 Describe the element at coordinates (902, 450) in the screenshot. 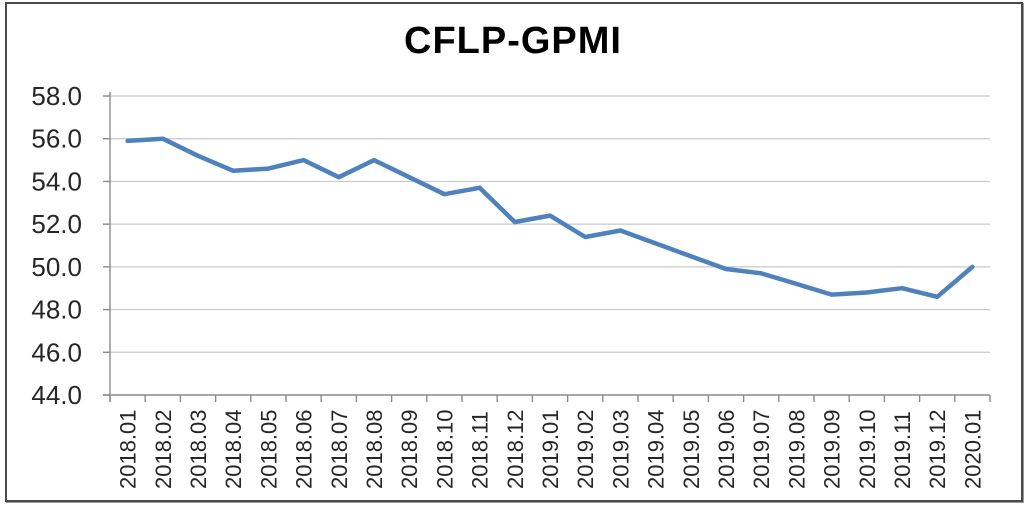

I see `x-axis-tick-label: 2019.11` at that location.